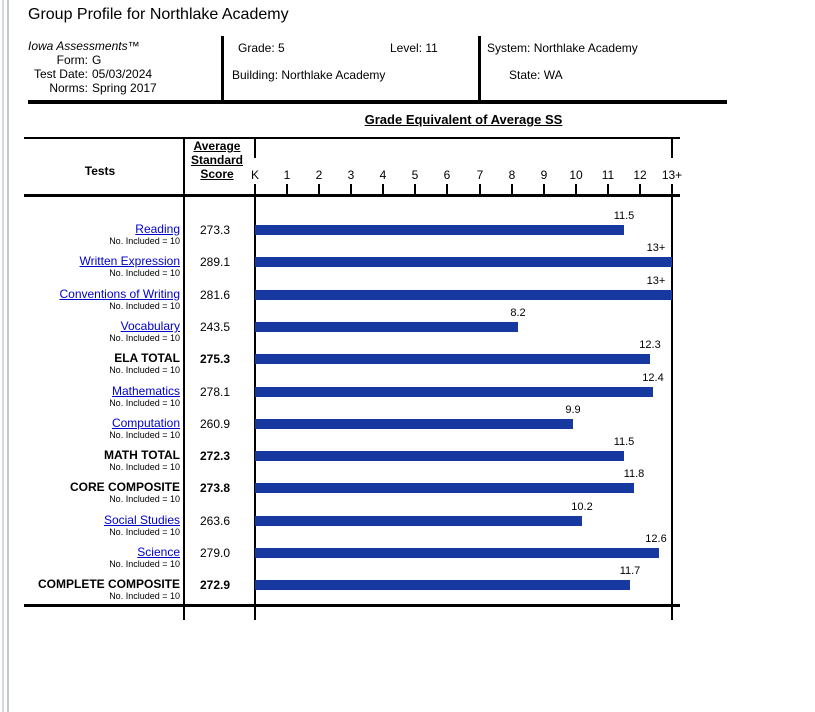  What do you see at coordinates (215, 488) in the screenshot?
I see `average-standard-score-value: 273.8` at bounding box center [215, 488].